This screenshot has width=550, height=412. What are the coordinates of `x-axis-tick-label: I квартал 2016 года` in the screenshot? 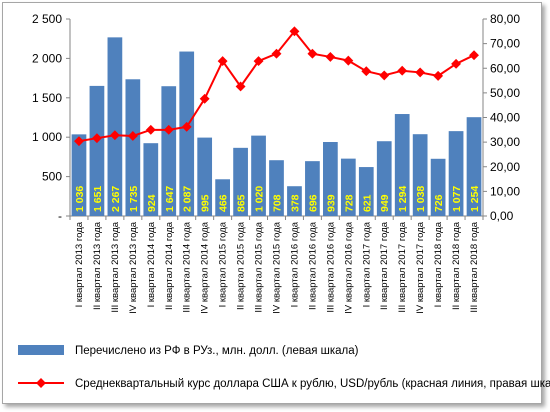 It's located at (294, 264).